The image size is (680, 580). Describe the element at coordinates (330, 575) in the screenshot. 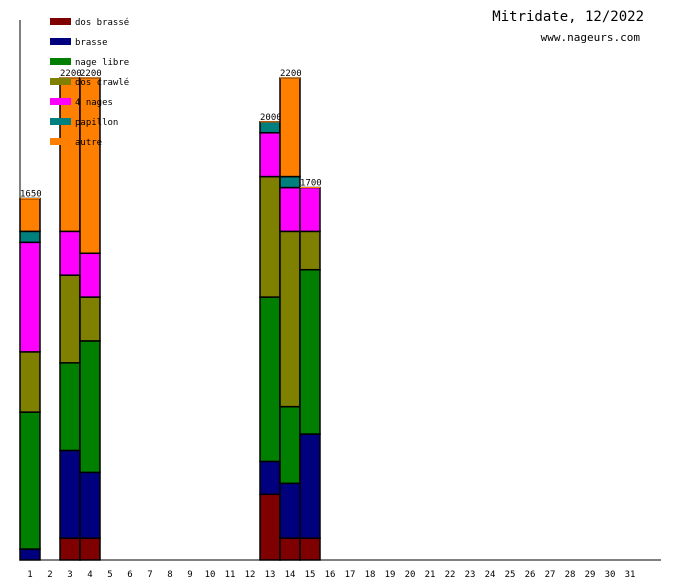

I see `x-tick-label-16: 16` at that location.